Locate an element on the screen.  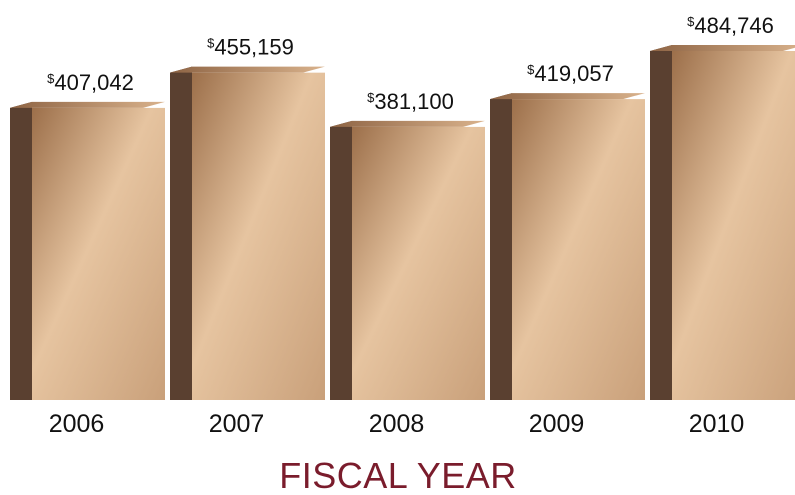
value-label-2010: $484,746 is located at coordinates (730, 25).